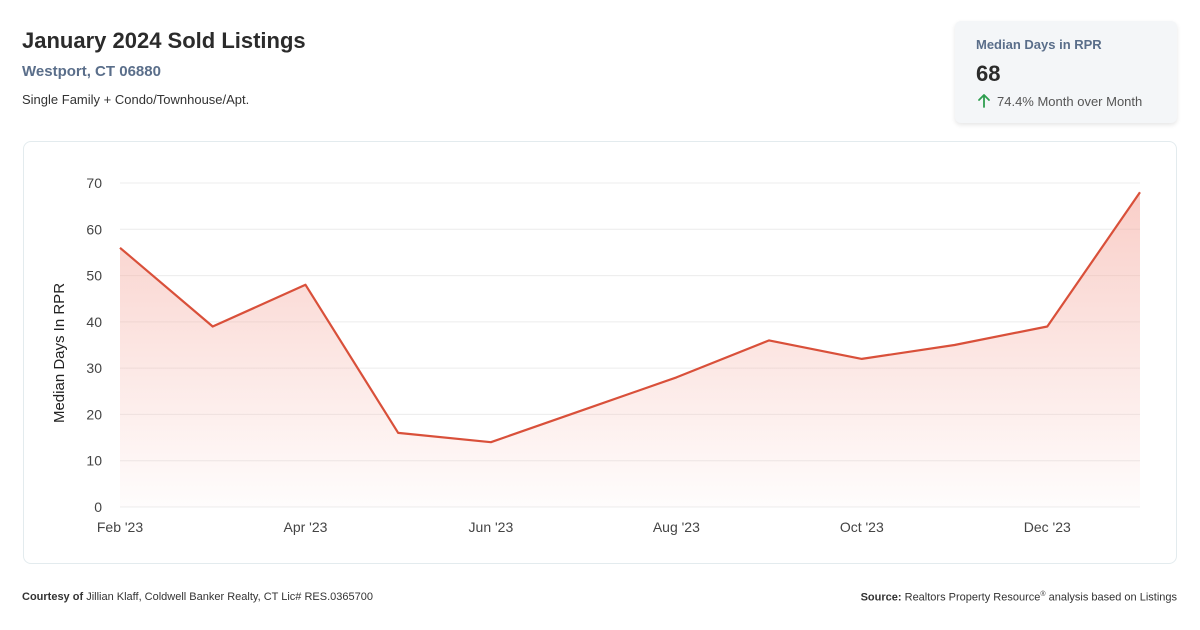 This screenshot has width=1200, height=630. Describe the element at coordinates (120, 527) in the screenshot. I see `x-tick-label: Feb '23` at that location.